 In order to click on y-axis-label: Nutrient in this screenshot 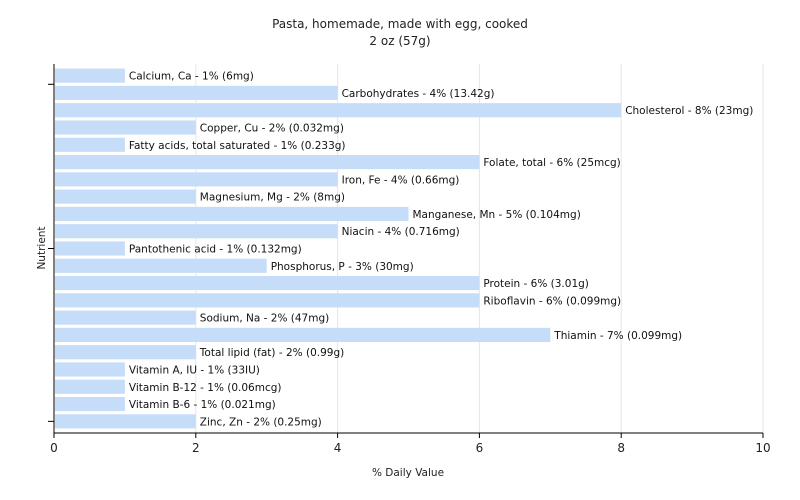, I will do `click(42, 247)`.